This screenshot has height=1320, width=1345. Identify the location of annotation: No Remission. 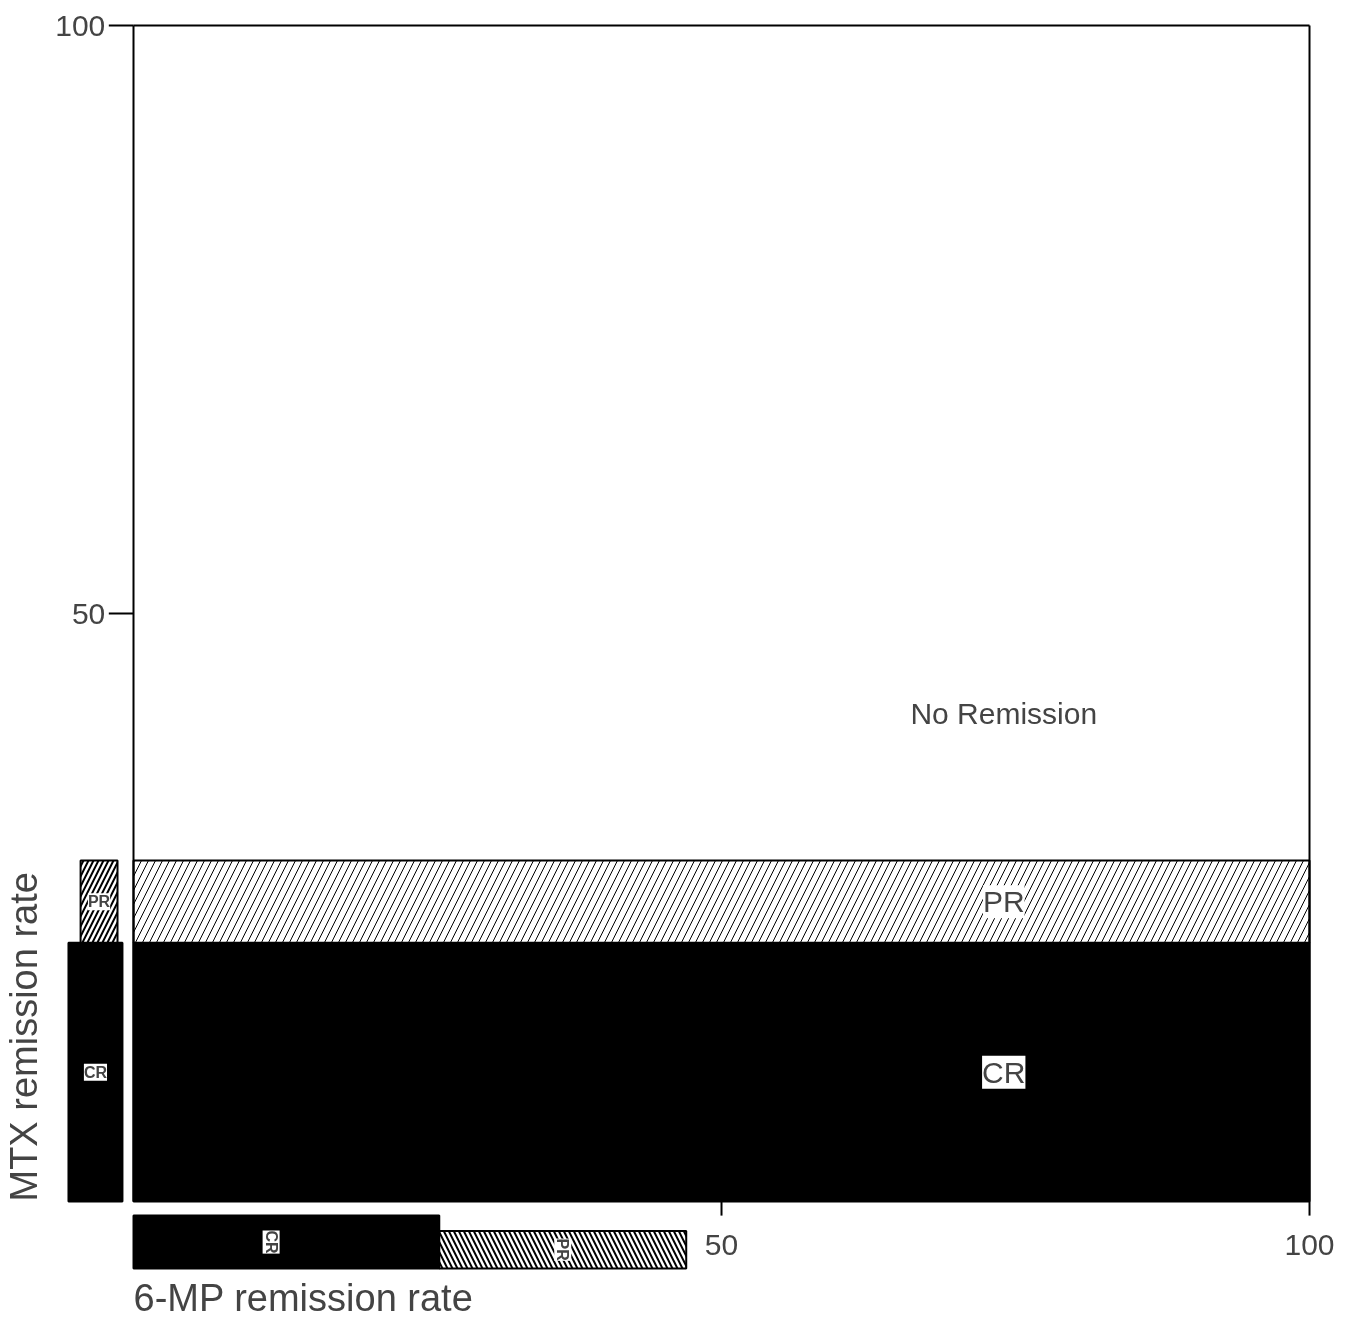
(1004, 713).